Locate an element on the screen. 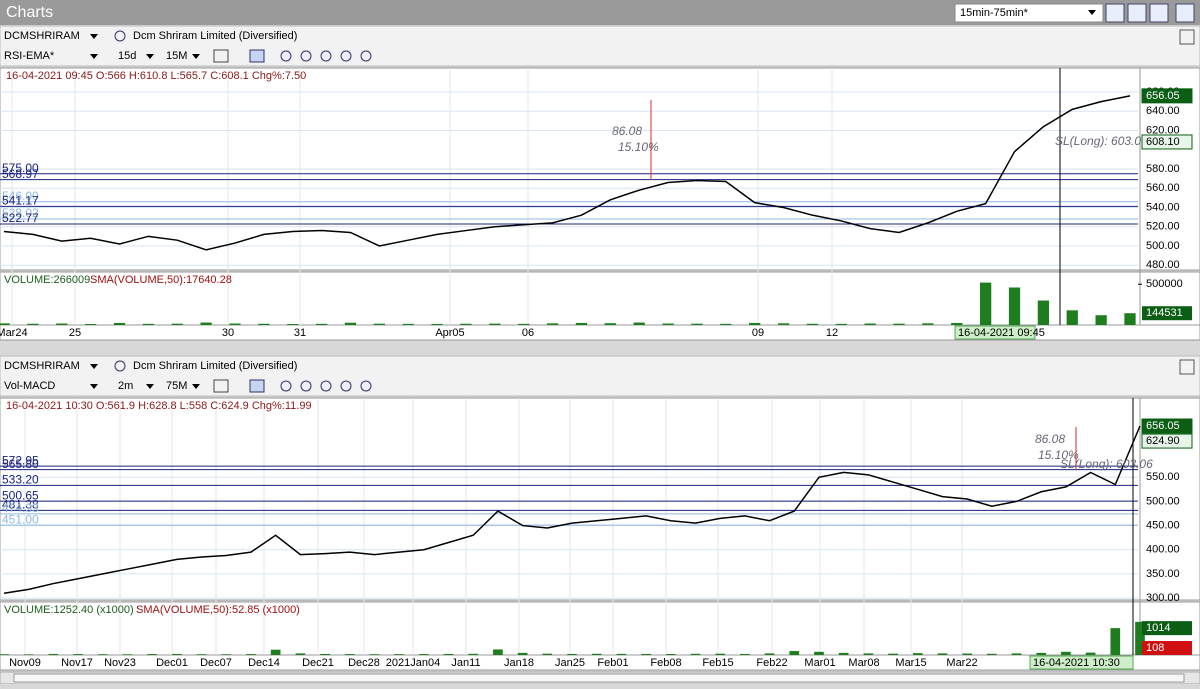 This screenshot has width=1200, height=689. scroll-thumb is located at coordinates (599, 678).